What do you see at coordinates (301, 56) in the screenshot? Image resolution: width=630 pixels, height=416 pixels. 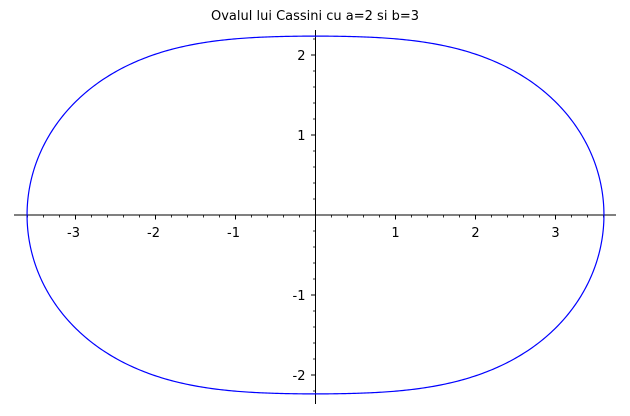 I see `y-tick-label: 2` at bounding box center [301, 56].